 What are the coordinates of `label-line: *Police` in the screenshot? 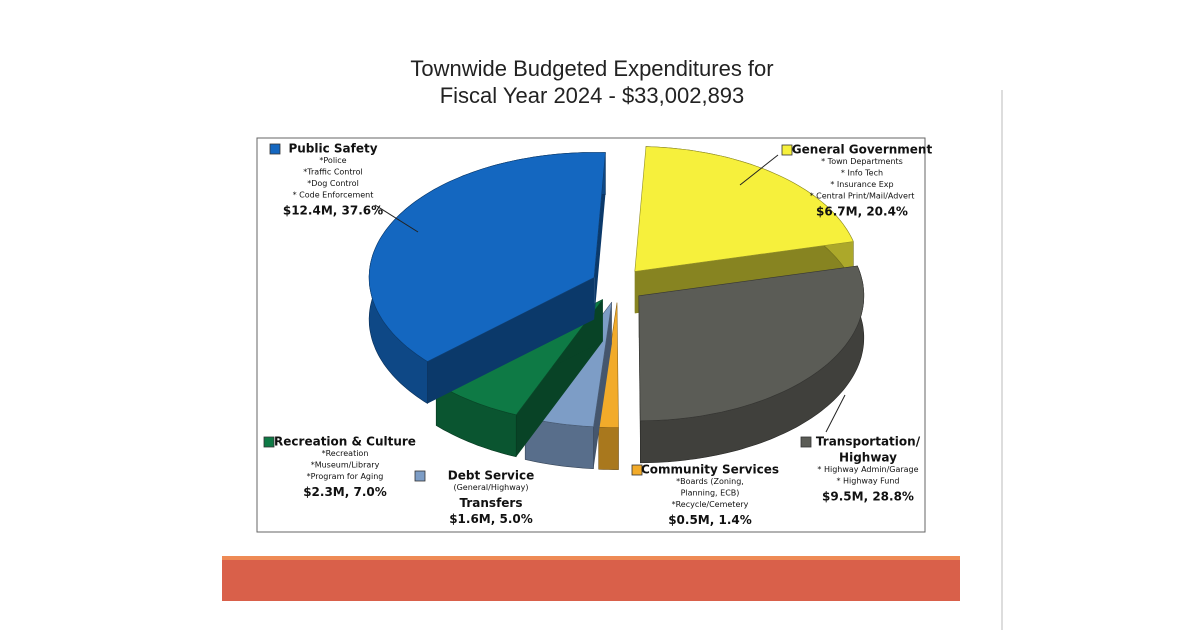 It's located at (332, 160).